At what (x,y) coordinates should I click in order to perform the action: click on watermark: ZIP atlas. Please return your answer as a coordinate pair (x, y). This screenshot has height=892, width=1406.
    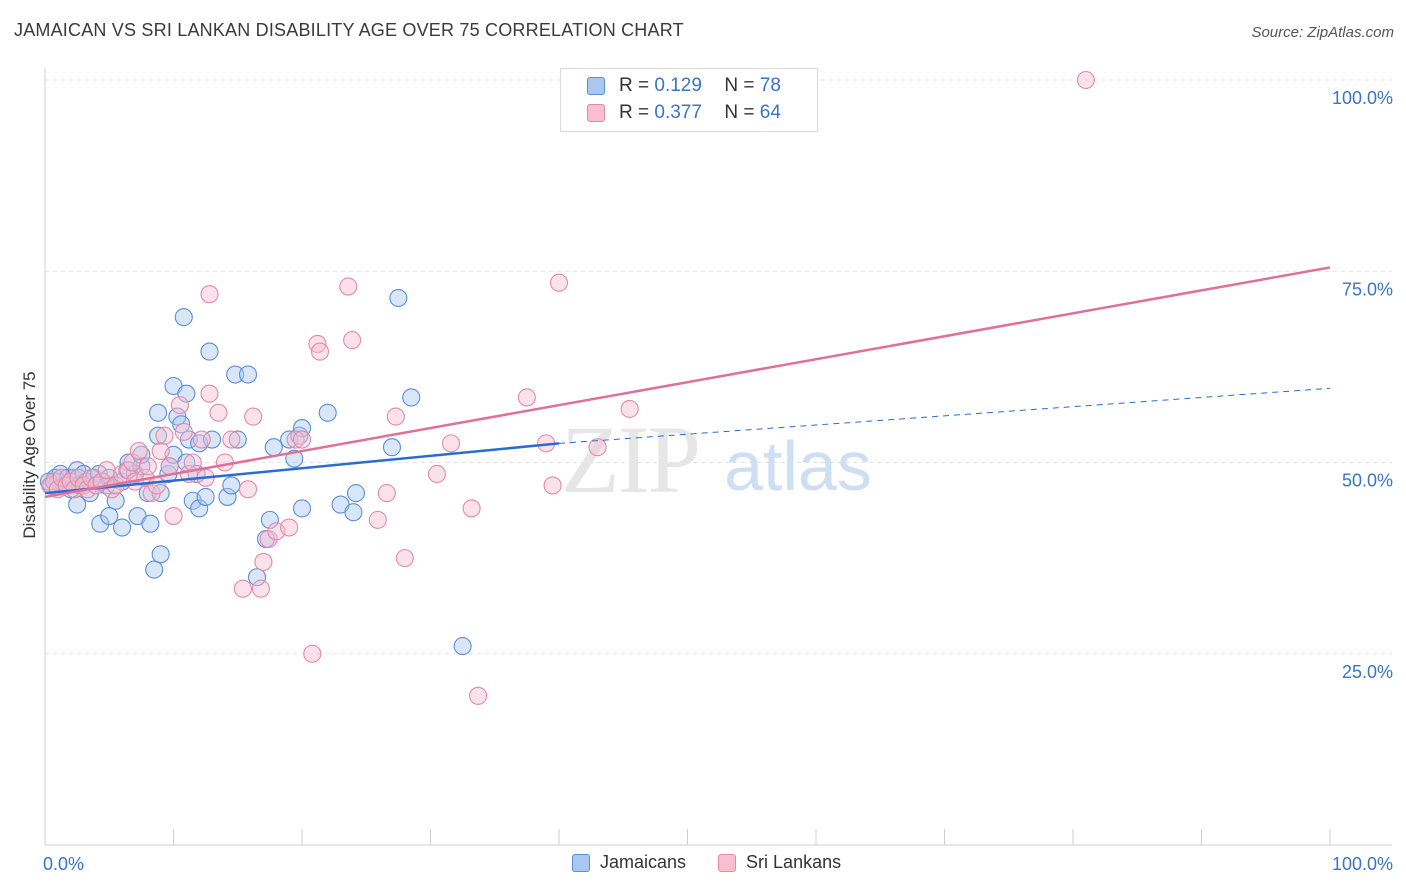
    Looking at the image, I should click on (716, 459).